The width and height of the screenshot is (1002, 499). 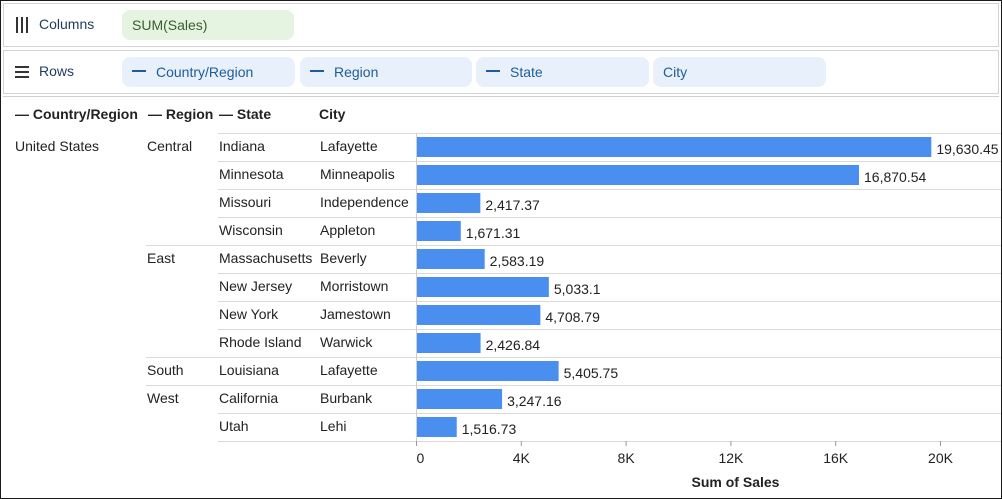 What do you see at coordinates (332, 114) in the screenshot?
I see `header-city: City` at bounding box center [332, 114].